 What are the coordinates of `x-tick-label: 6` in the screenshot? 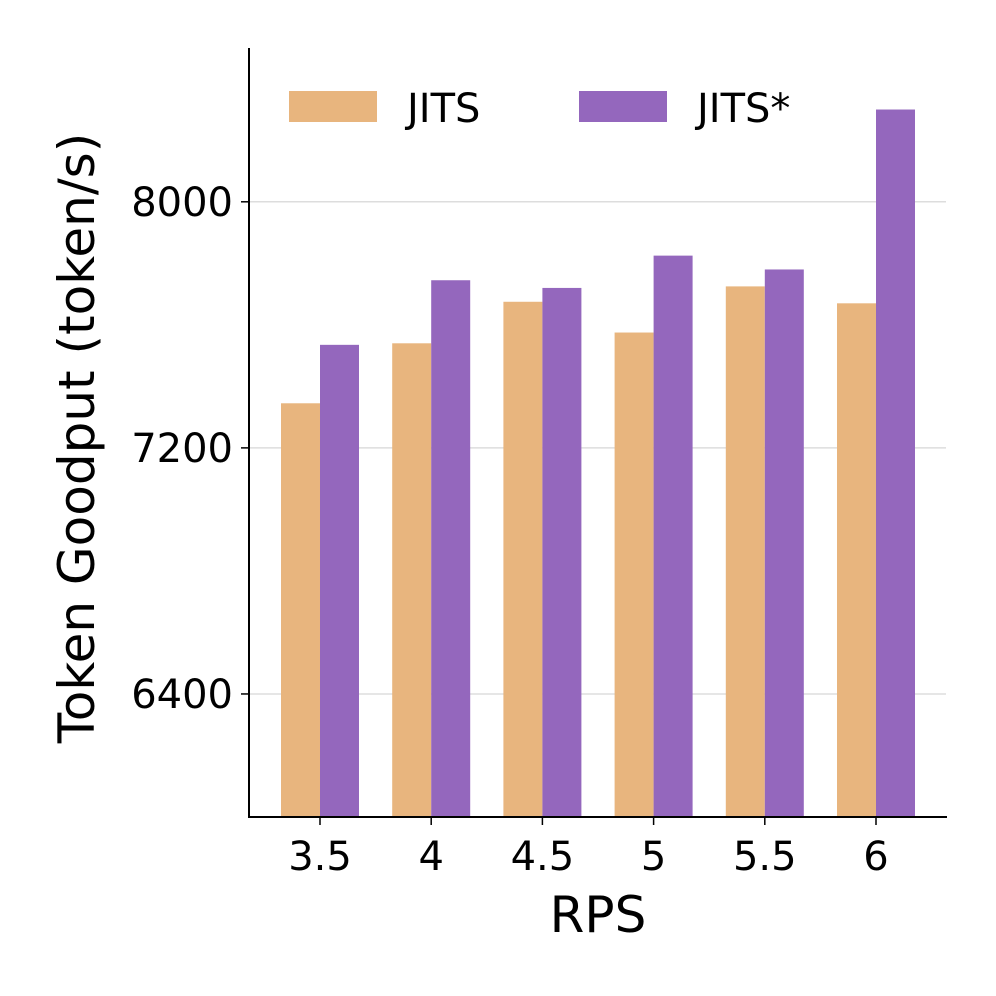 It's located at (875, 857).